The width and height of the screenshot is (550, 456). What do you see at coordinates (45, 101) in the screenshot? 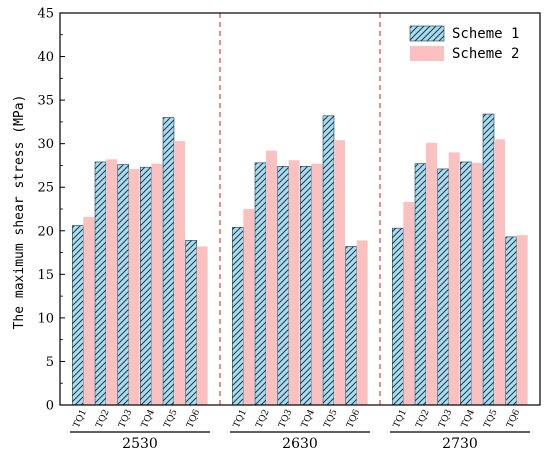
I see `y-tick-label: 35` at bounding box center [45, 101].